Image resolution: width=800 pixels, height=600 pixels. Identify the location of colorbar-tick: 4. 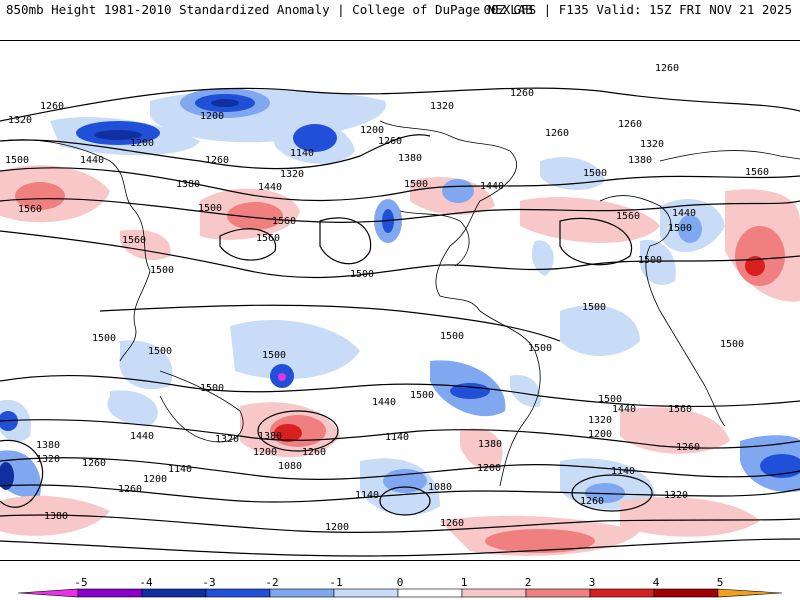
(656, 582).